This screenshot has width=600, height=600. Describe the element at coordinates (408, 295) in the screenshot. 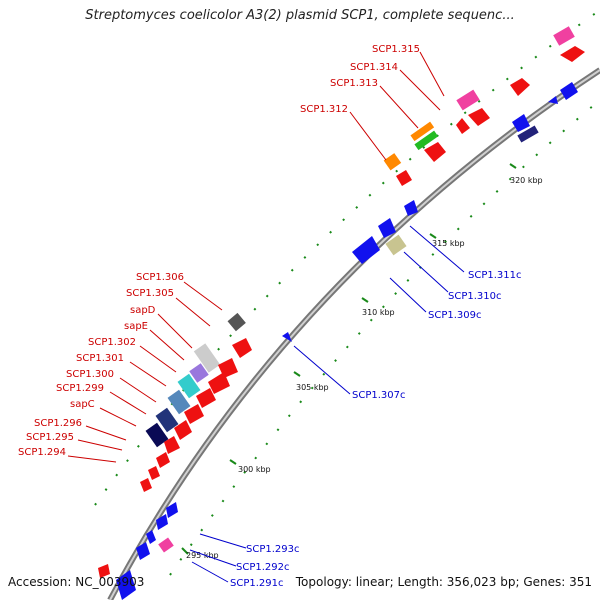

I see `leader-scp1-309c` at that location.